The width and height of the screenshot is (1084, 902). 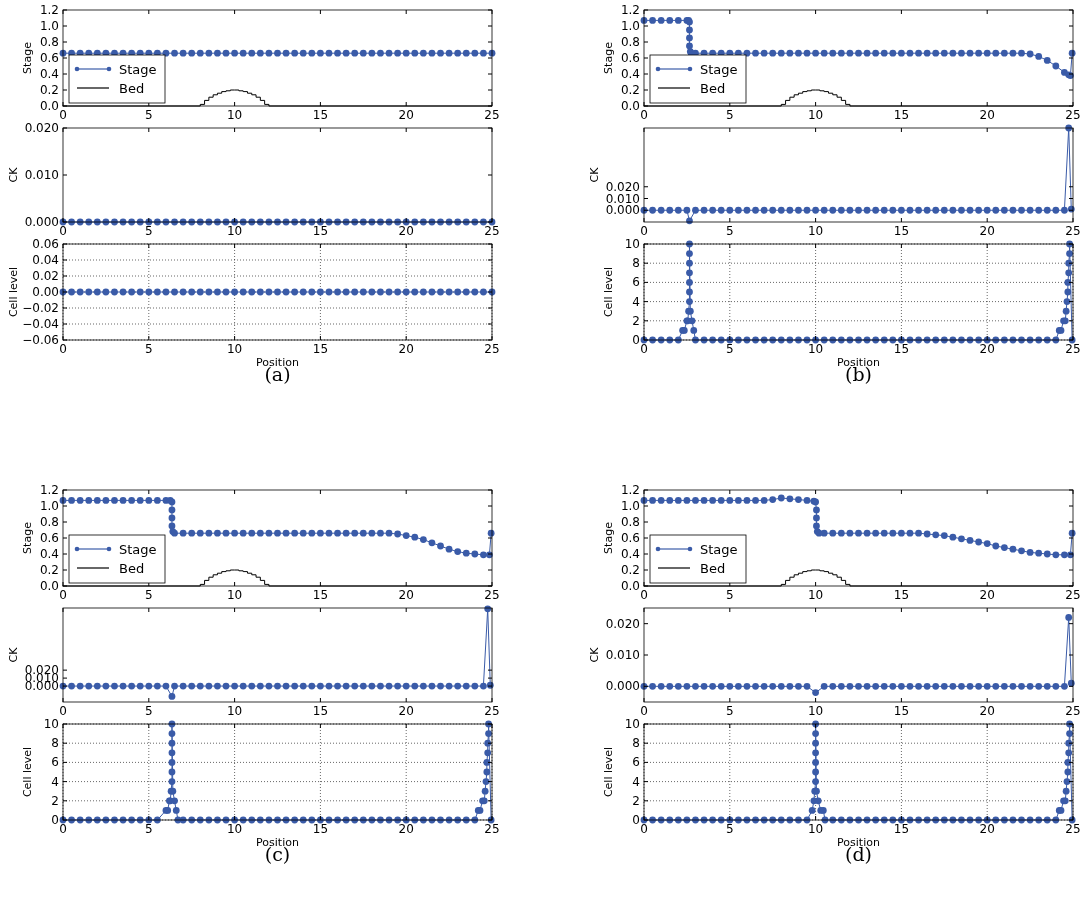 I want to click on y-tick-label: −0.04, so click(x=40, y=324).